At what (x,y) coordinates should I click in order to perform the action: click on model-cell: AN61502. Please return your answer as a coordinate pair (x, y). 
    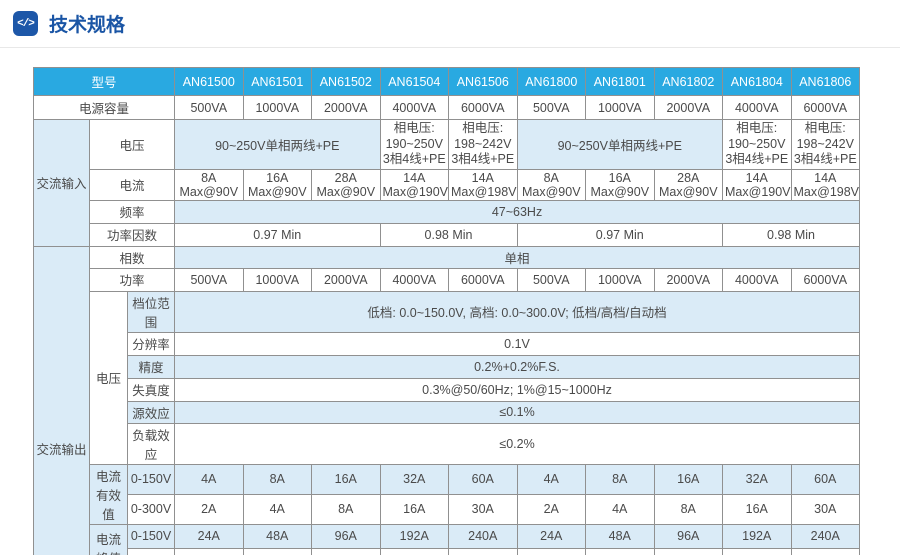
    Looking at the image, I should click on (346, 81).